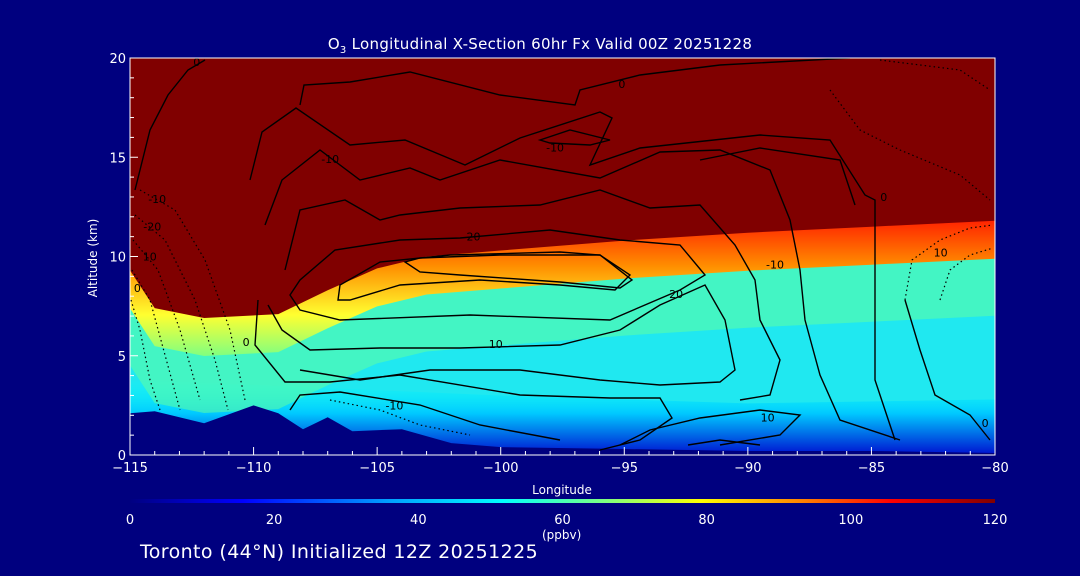 Image resolution: width=1080 pixels, height=576 pixels. What do you see at coordinates (706, 520) in the screenshot?
I see `colorbar-tick-label: 80` at bounding box center [706, 520].